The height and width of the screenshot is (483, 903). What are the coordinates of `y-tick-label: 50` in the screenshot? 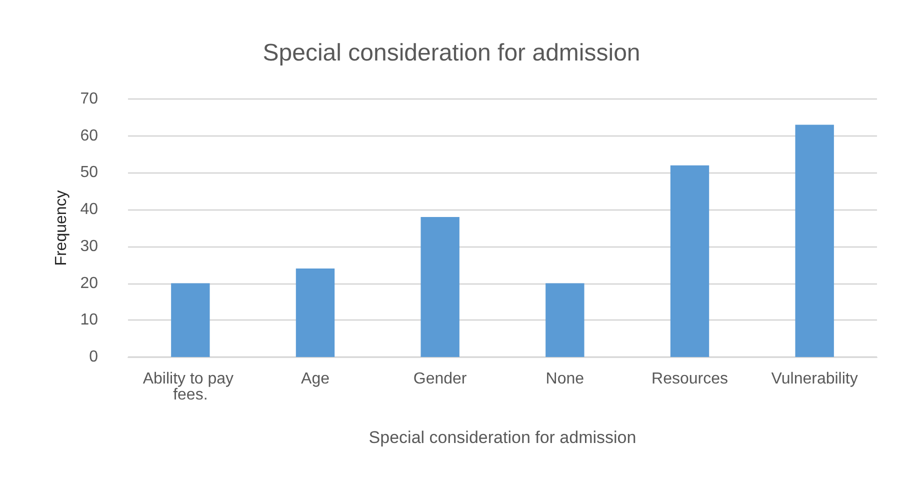 It's located at (89, 173).